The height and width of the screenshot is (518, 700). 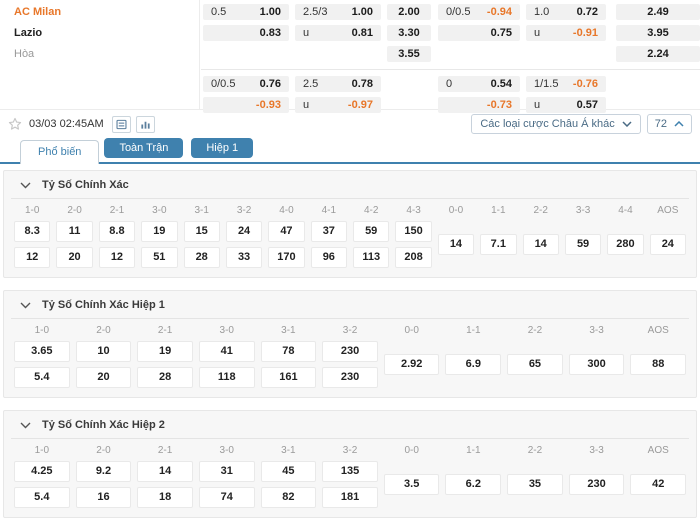 What do you see at coordinates (371, 257) in the screenshot?
I see `score-odds-cell: 113` at bounding box center [371, 257].